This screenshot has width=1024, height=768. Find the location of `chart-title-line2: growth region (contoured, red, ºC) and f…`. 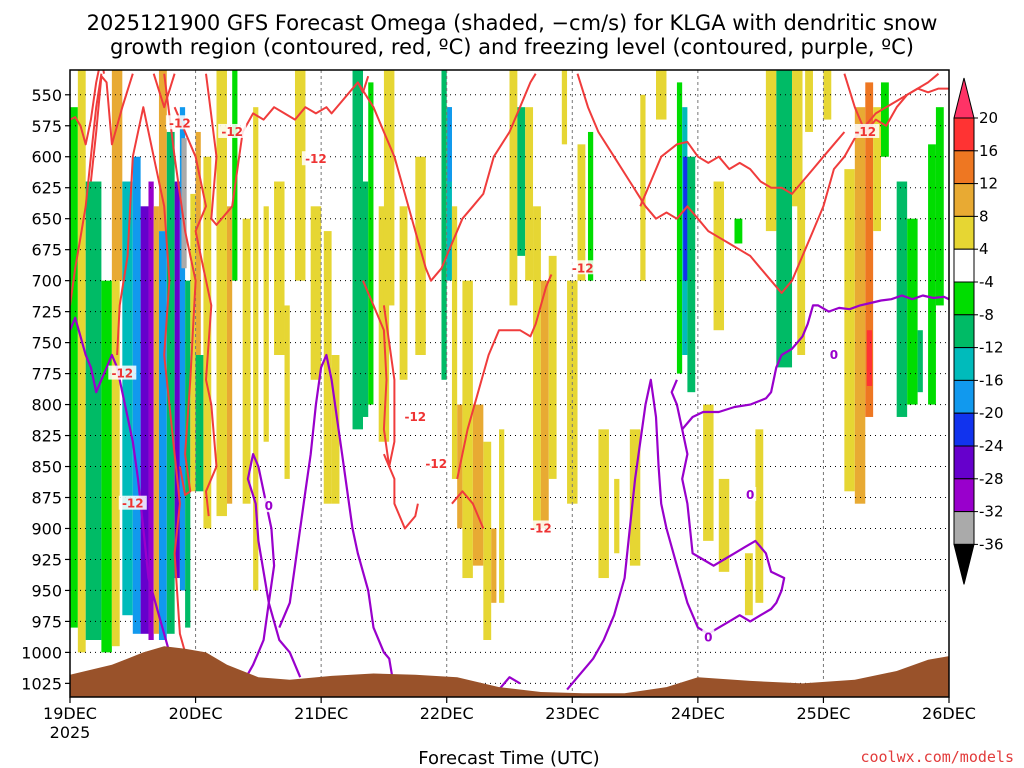

chart-title-line2: growth region (contoured, red, ºC) and f… is located at coordinates (512, 47).